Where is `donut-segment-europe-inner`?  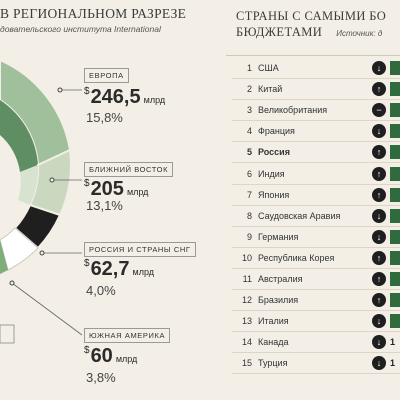
donut-segment-europe-inner is located at coordinates (19, 136).